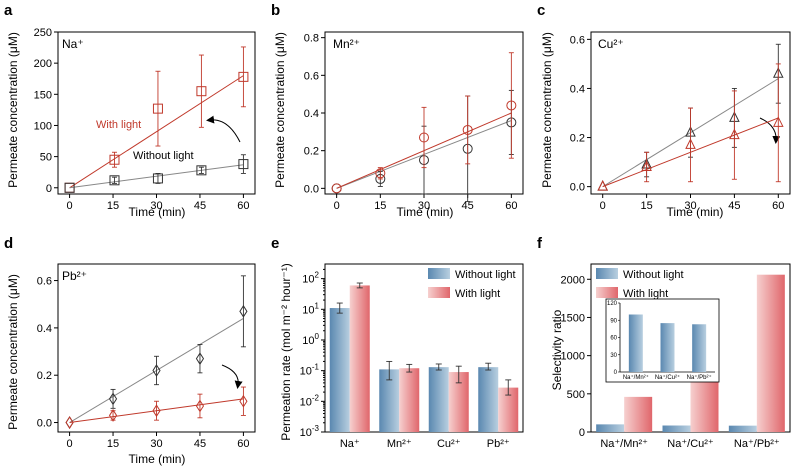 This screenshot has width=800, height=469. Describe the element at coordinates (611, 44) in the screenshot. I see `ion-label-c: Cu²⁺` at that location.